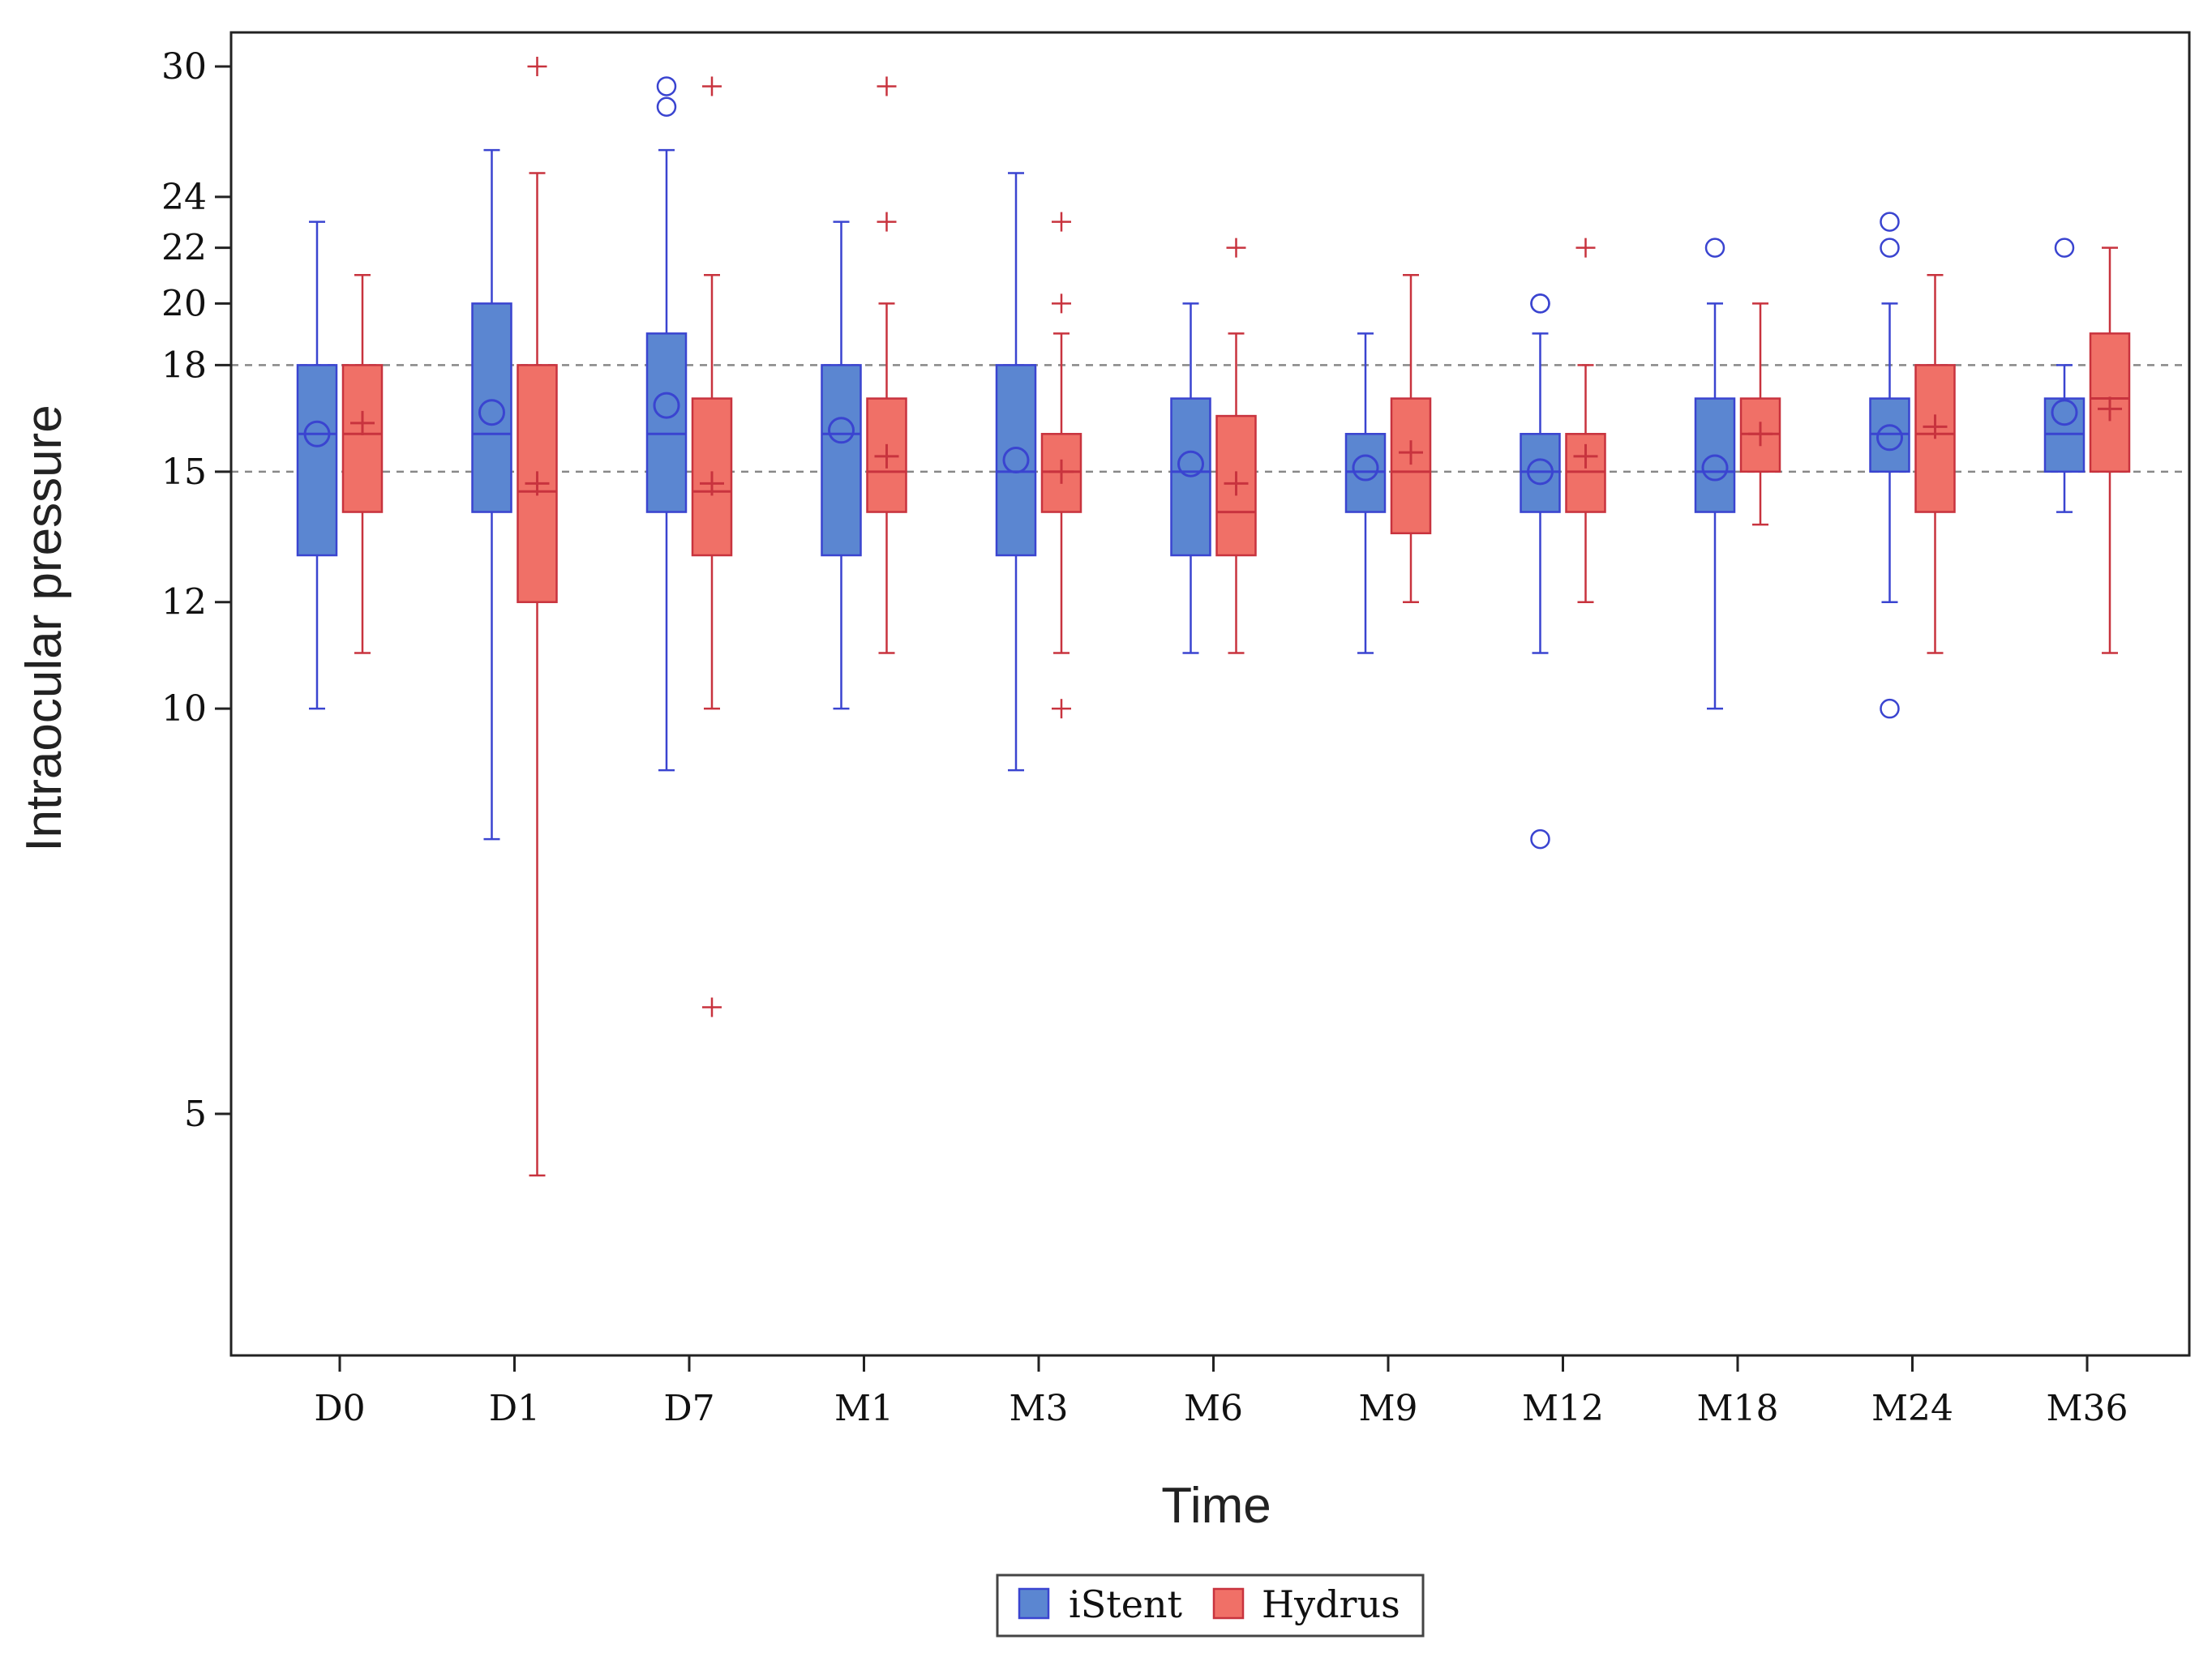  What do you see at coordinates (1760, 414) in the screenshot?
I see `box-hydrus-m18` at bounding box center [1760, 414].